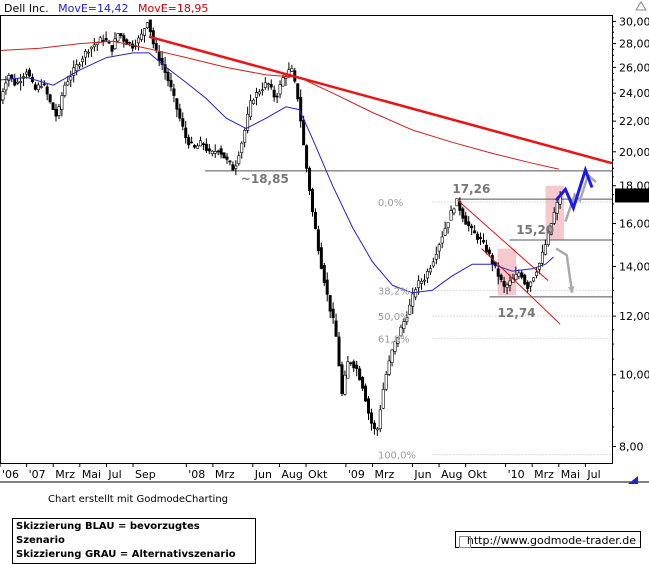 The height and width of the screenshot is (564, 649). Describe the element at coordinates (574, 189) in the screenshot. I see `scenario-blue-path` at that location.